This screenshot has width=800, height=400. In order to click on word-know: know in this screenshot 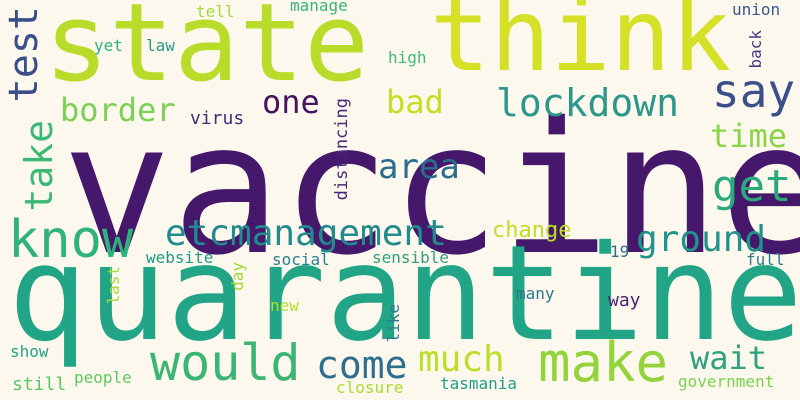, I will do `click(71, 240)`.